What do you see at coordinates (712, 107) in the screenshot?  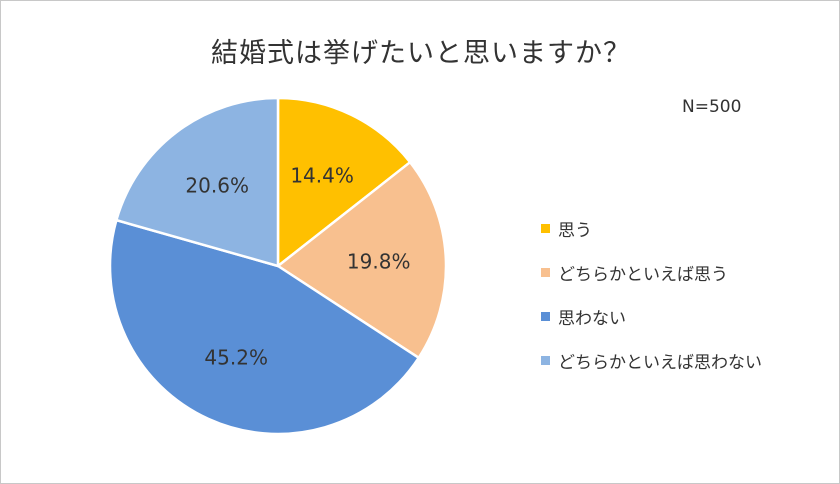 I see `sample-size-note: N=500` at bounding box center [712, 107].